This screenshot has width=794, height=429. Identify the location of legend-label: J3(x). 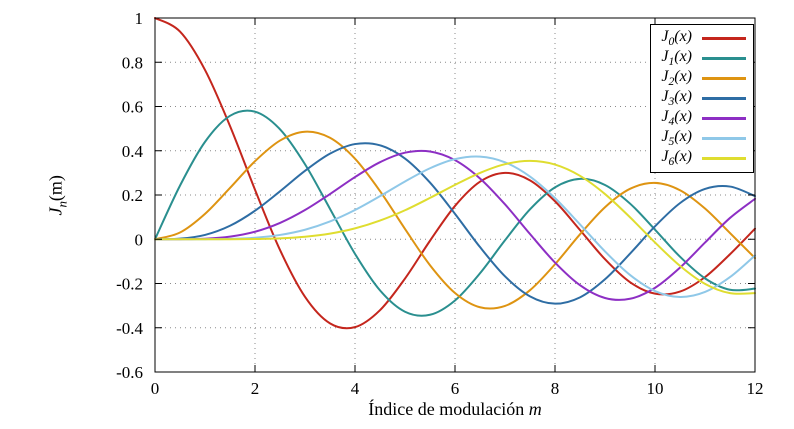
(676, 98).